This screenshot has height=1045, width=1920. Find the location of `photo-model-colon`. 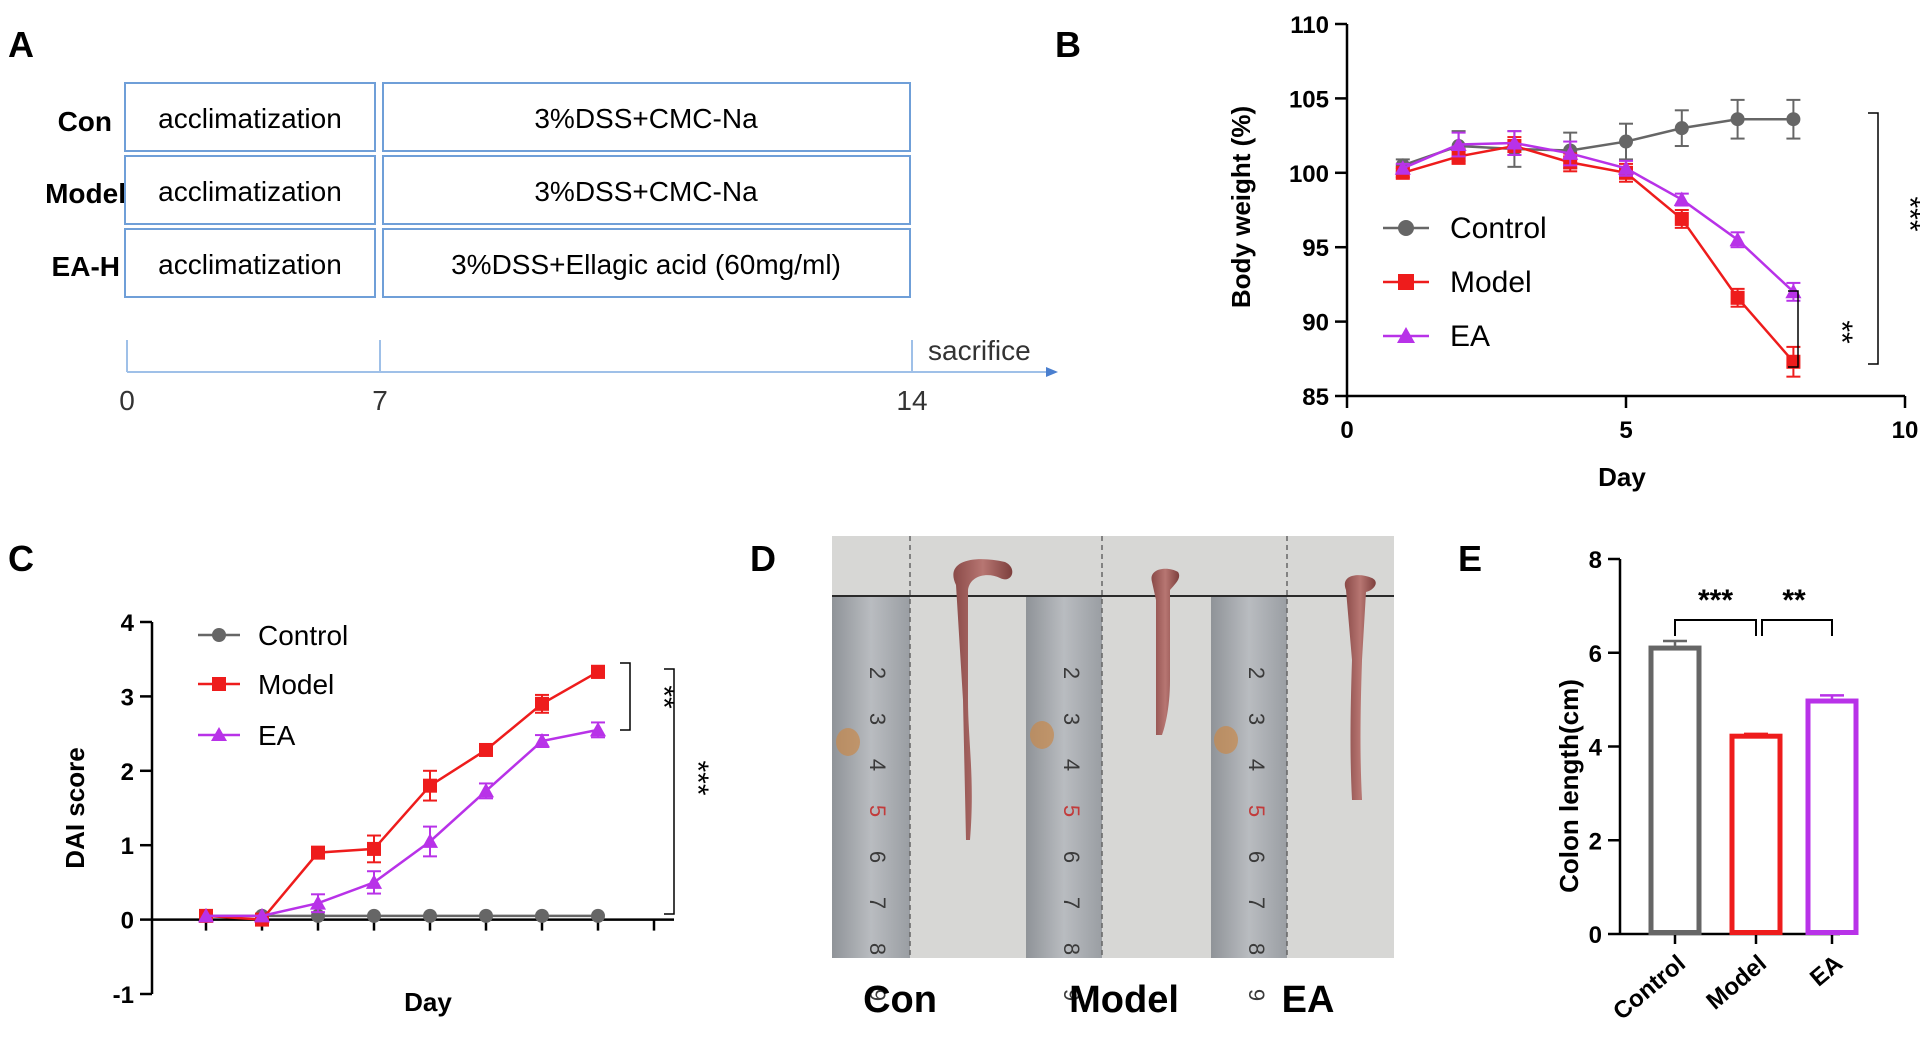

photo-model-colon is located at coordinates (1165, 651).